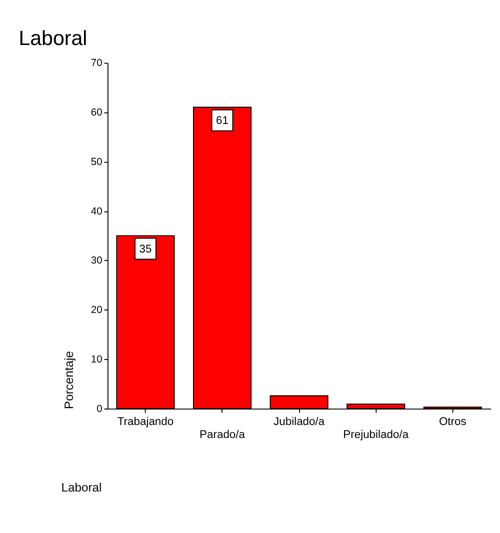  What do you see at coordinates (223, 435) in the screenshot?
I see `x-tick-label: Parado/a` at bounding box center [223, 435].